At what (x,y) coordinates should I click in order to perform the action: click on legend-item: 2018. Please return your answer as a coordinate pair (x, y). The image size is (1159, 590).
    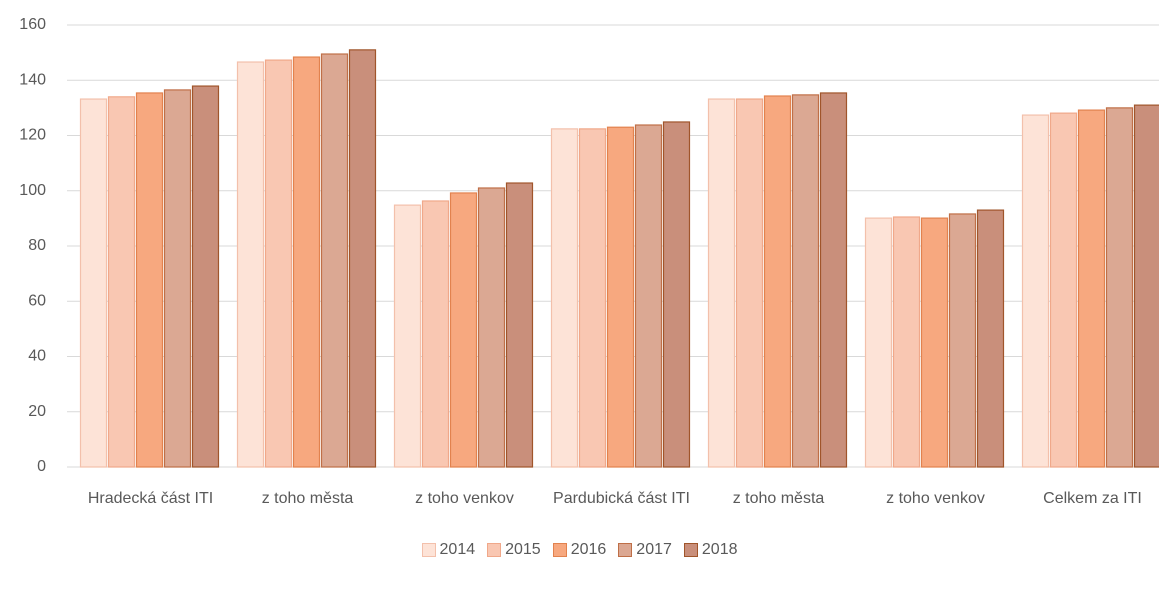
    Looking at the image, I should click on (710, 550).